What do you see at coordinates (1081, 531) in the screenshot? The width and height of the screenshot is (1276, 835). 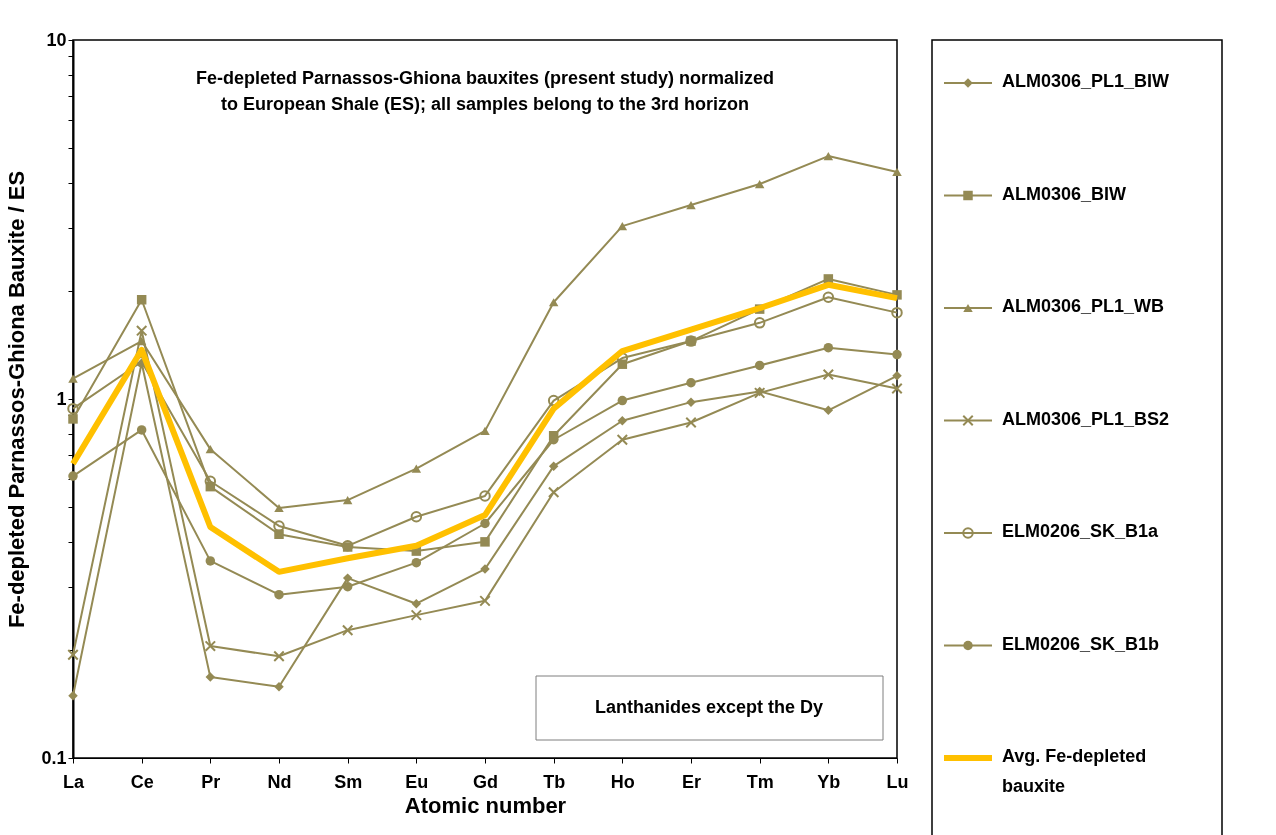 I see `legend-label: ELM0206_SK_B1a` at bounding box center [1081, 531].